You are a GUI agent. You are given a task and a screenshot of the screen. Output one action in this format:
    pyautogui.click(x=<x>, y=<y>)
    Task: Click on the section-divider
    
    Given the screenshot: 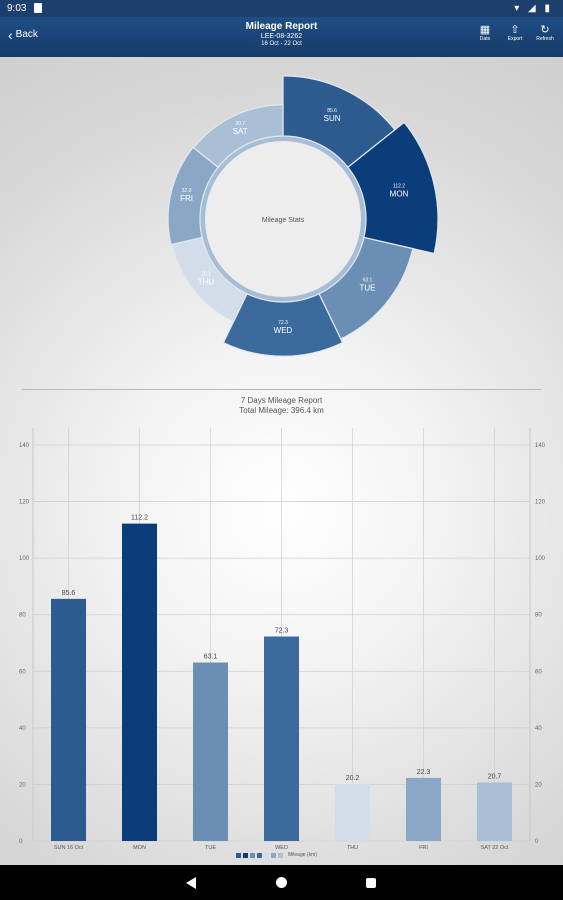 What is the action you would take?
    pyautogui.click(x=281, y=389)
    